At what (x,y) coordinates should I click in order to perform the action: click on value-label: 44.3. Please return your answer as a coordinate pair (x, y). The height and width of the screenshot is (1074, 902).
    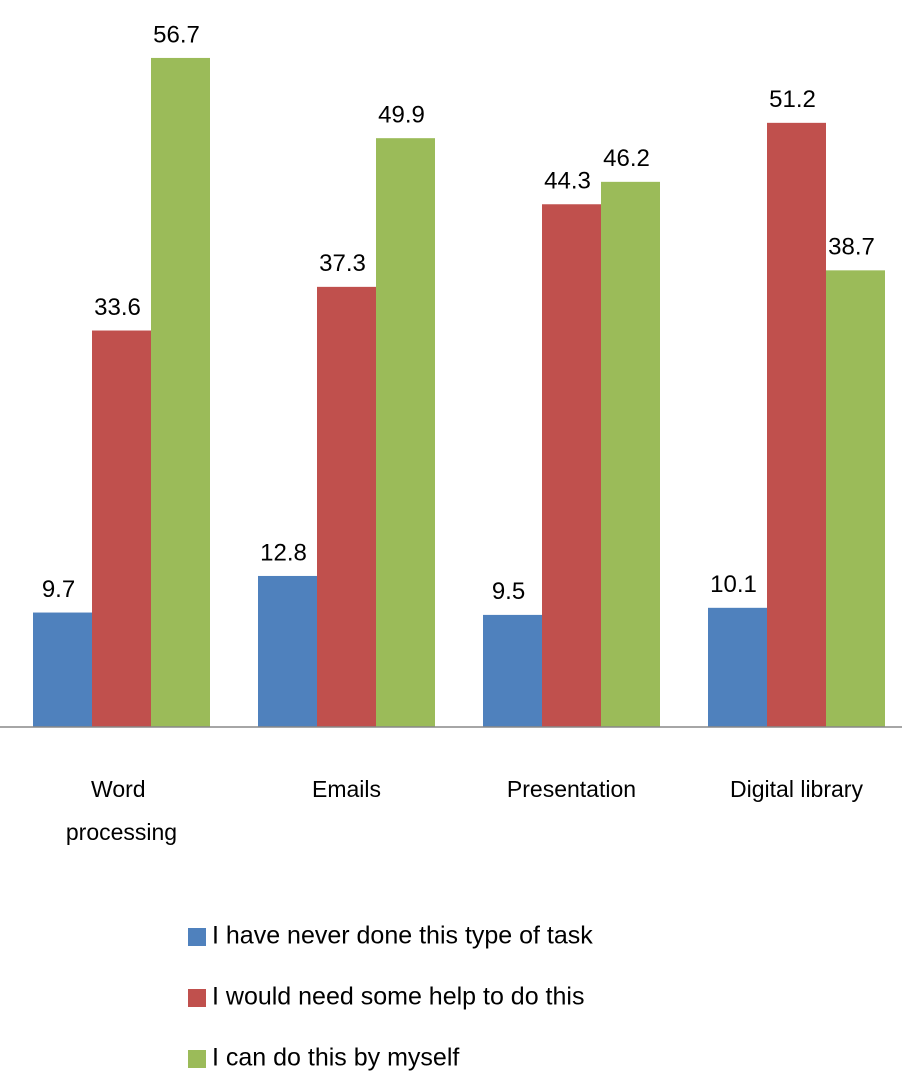
    Looking at the image, I should click on (567, 181).